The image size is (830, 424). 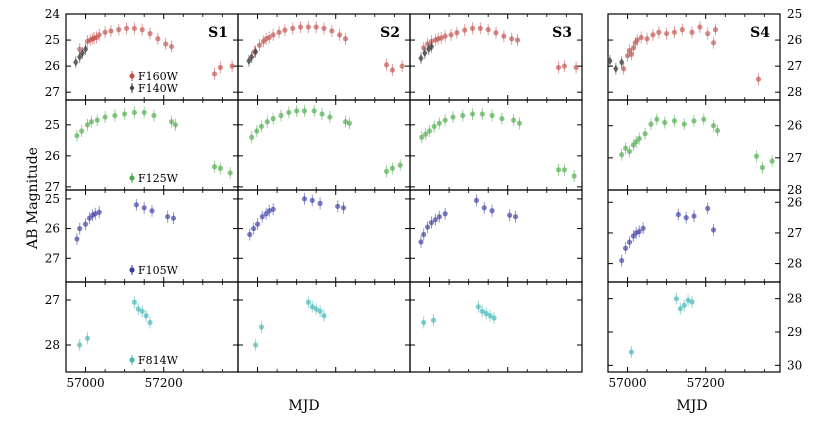 I want to click on y-tick-label: 25, so click(x=52, y=125).